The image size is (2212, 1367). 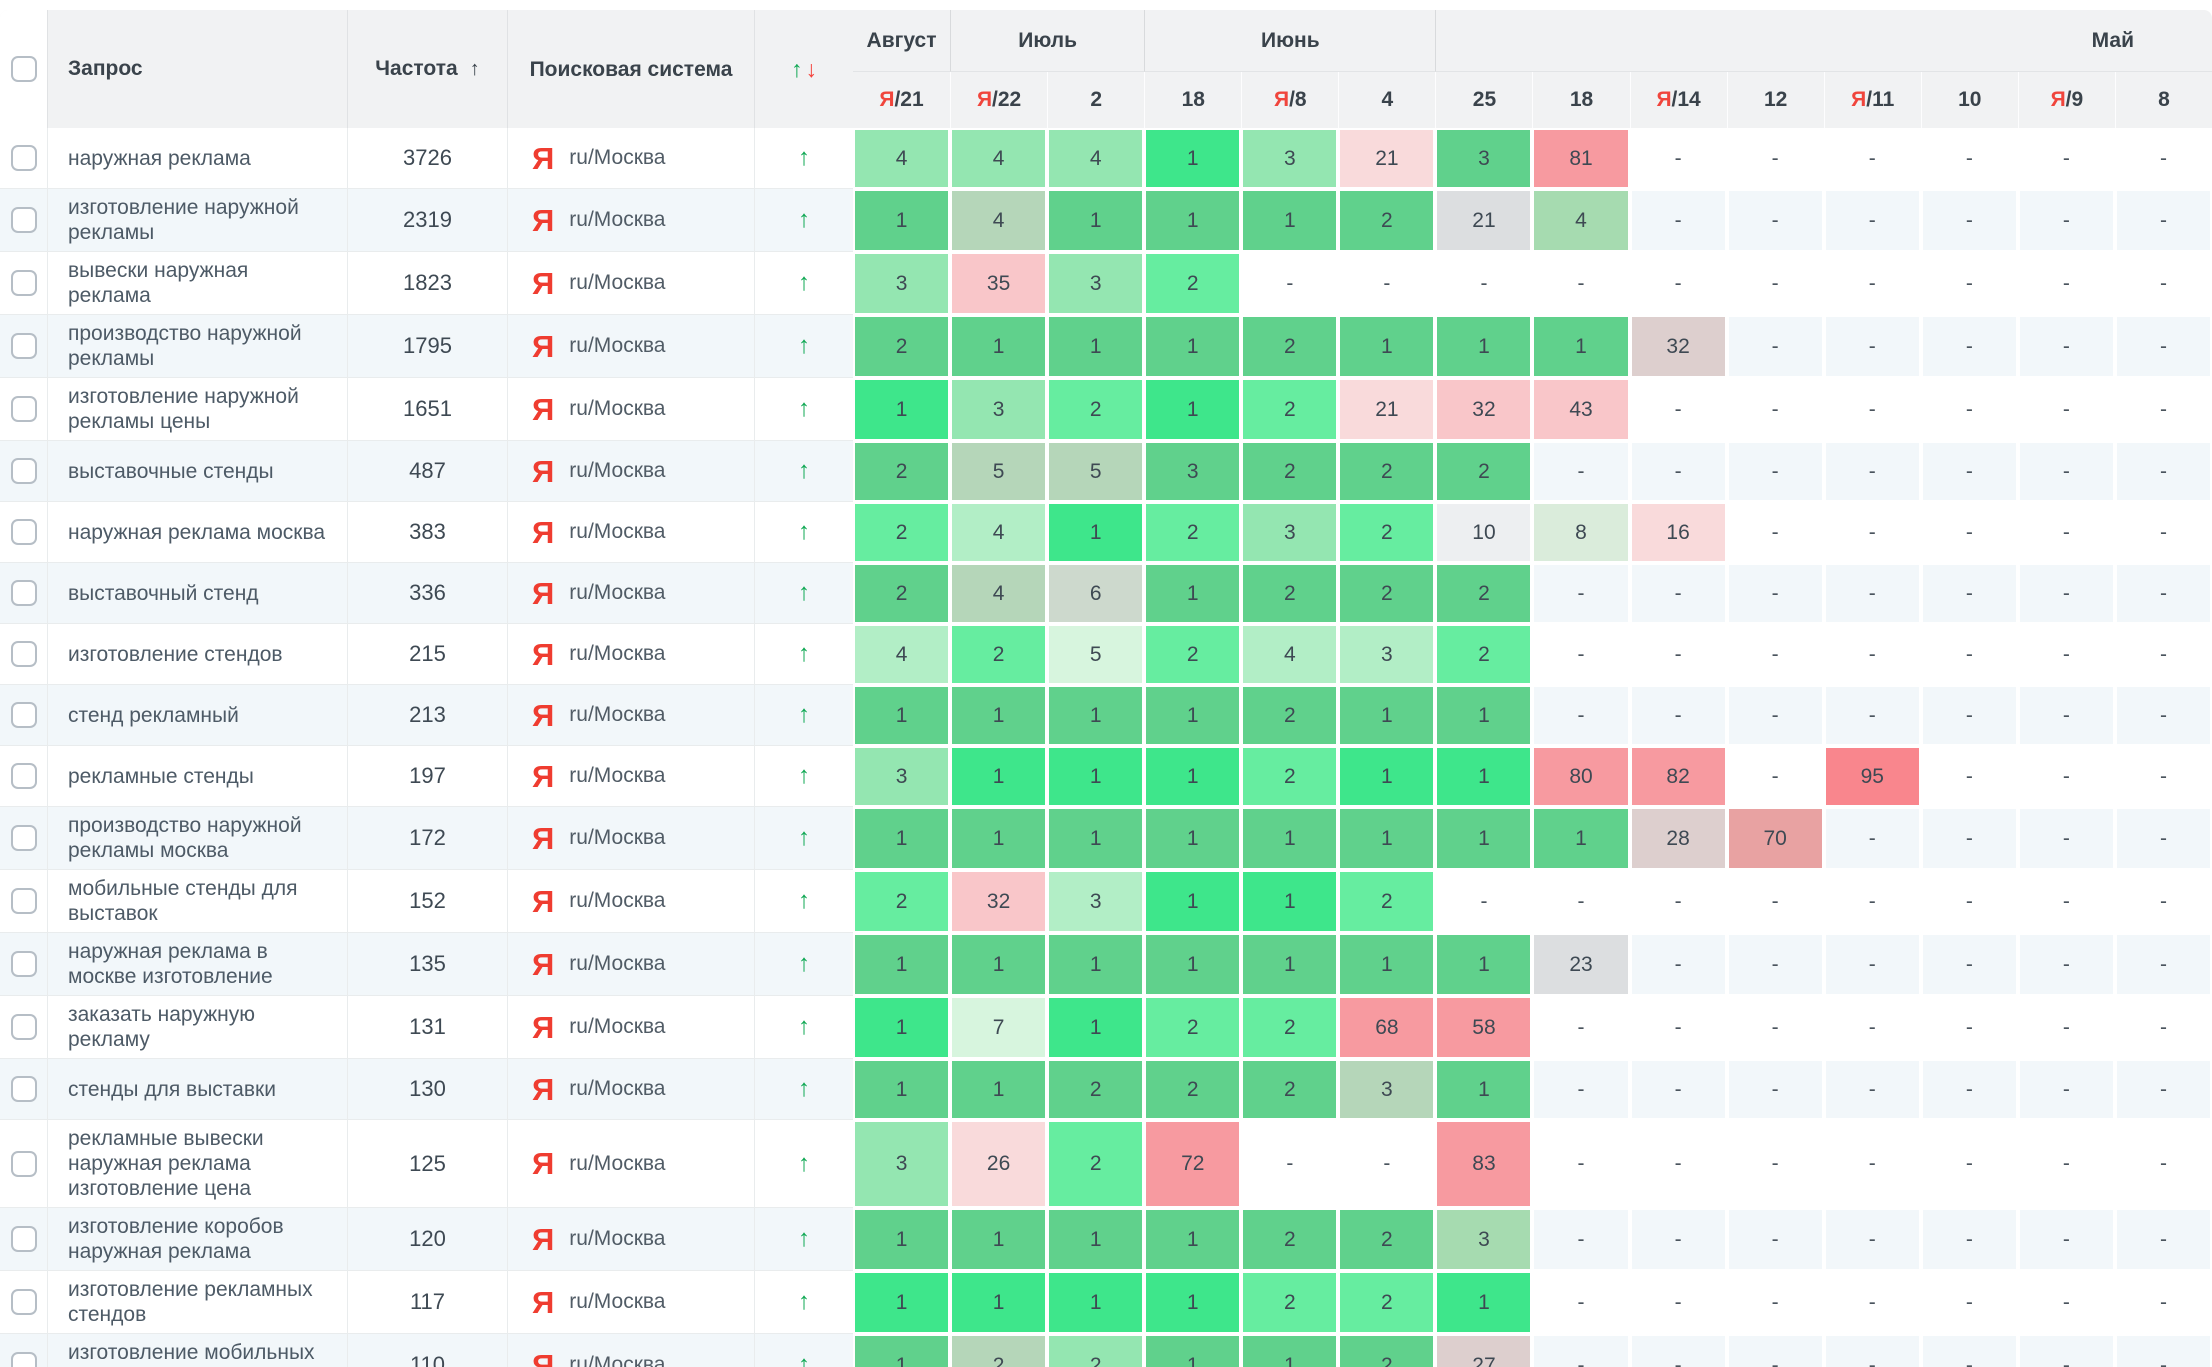 I want to click on query-cell: изготовление наружной рекламы, so click(x=198, y=220).